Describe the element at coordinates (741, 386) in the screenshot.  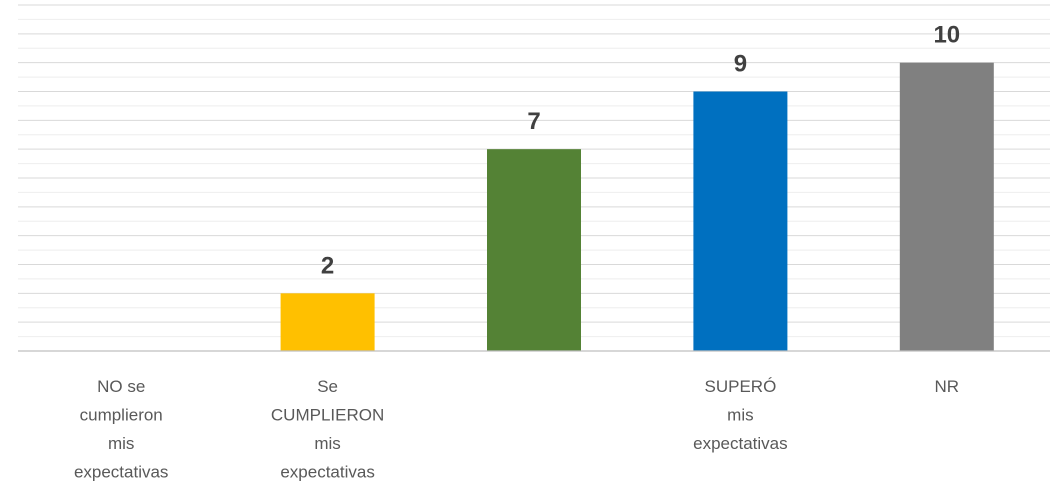
I see `category-label-line: SUPERÓ` at that location.